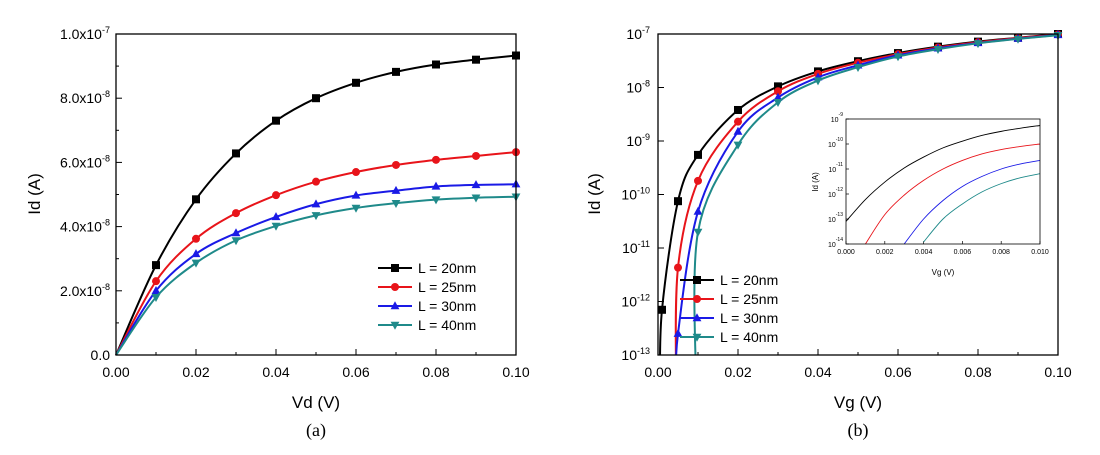 The image size is (1100, 455). I want to click on inset-plot-frame, so click(943, 181).